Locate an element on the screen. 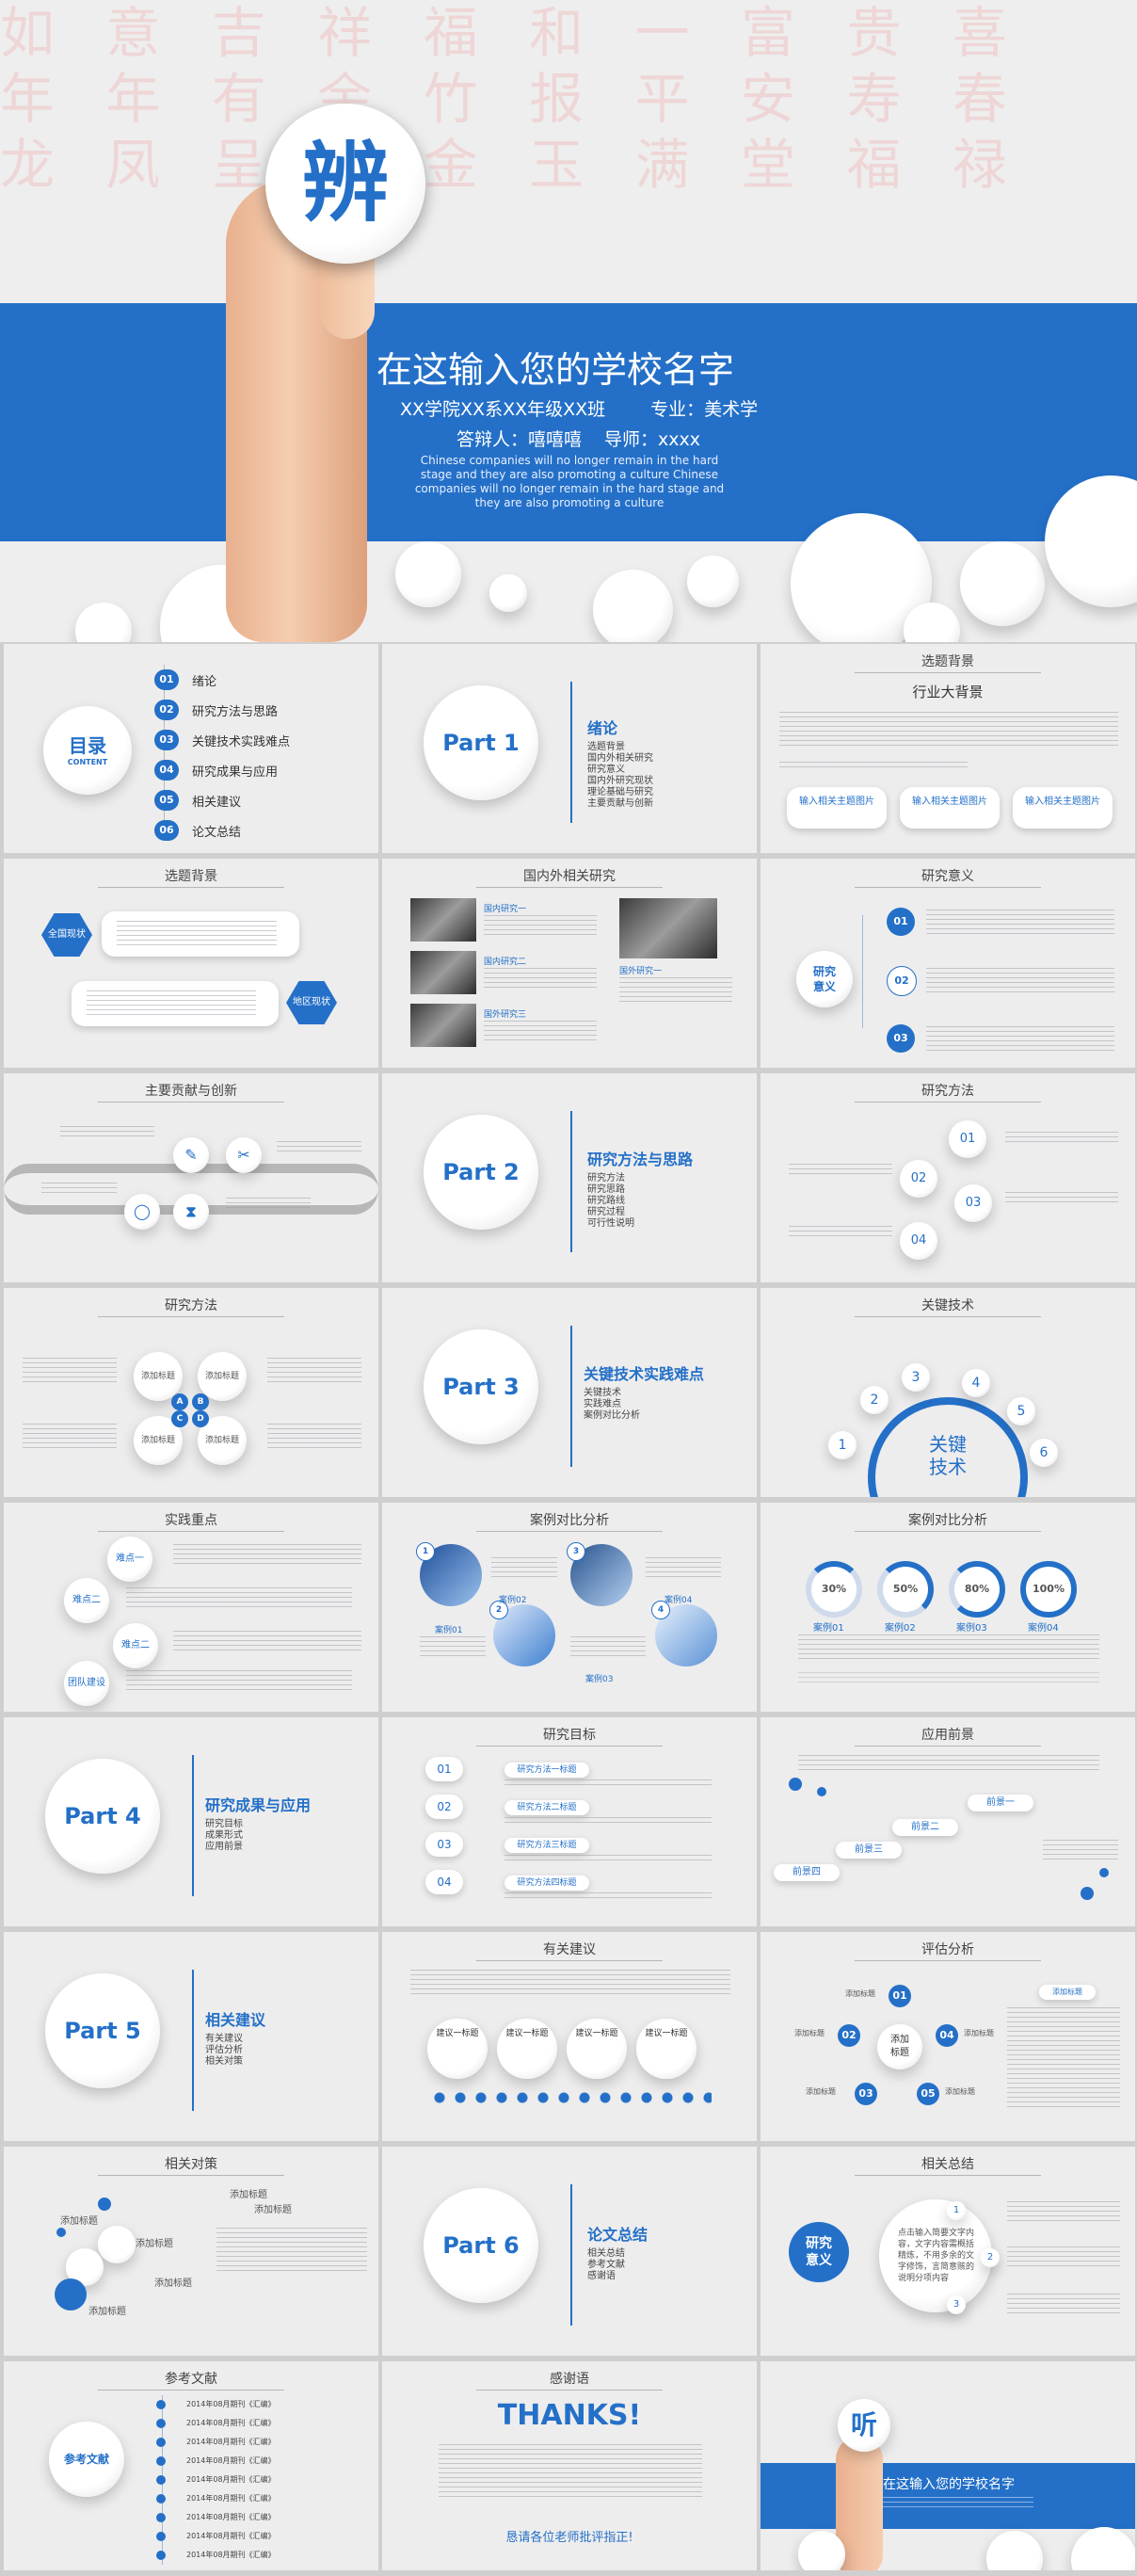  toc-circle: 目录 CONTENT is located at coordinates (88, 750).